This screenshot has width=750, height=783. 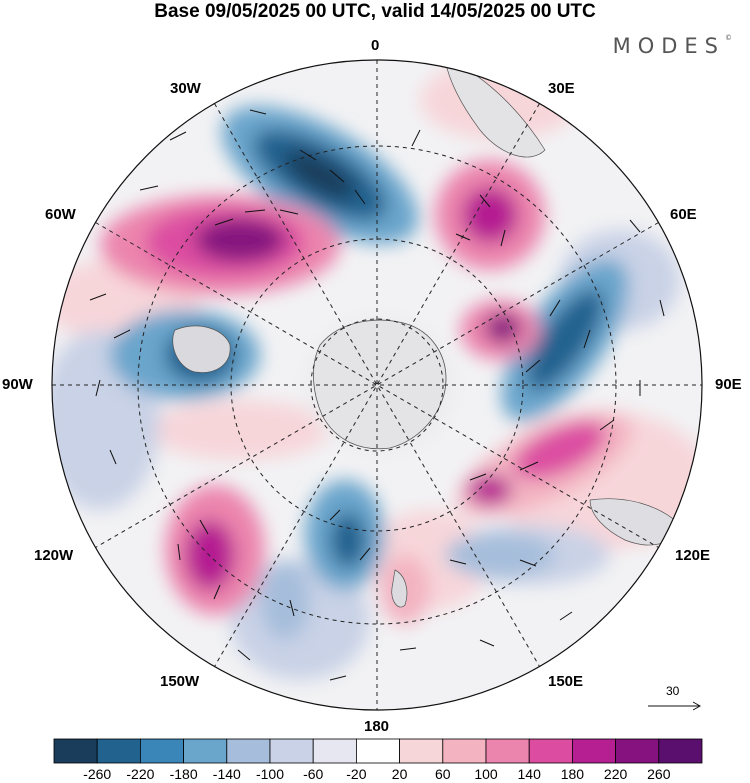 I want to click on colorbar-tick-label: 260, so click(x=659, y=774).